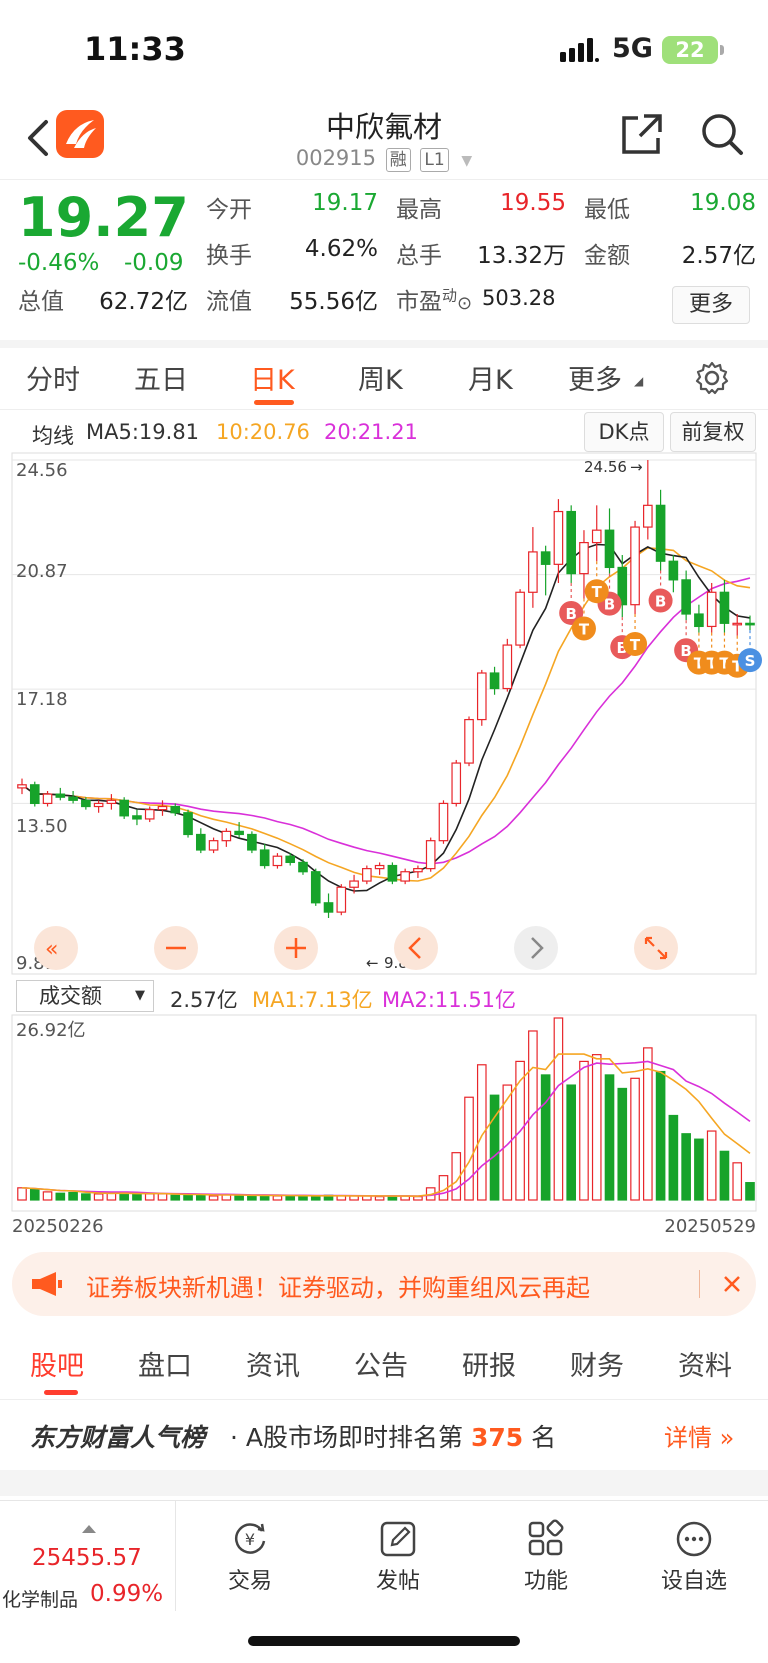 Image resolution: width=768 pixels, height=1663 pixels. What do you see at coordinates (161, 380) in the screenshot?
I see `tab-five-day: 五日` at bounding box center [161, 380].